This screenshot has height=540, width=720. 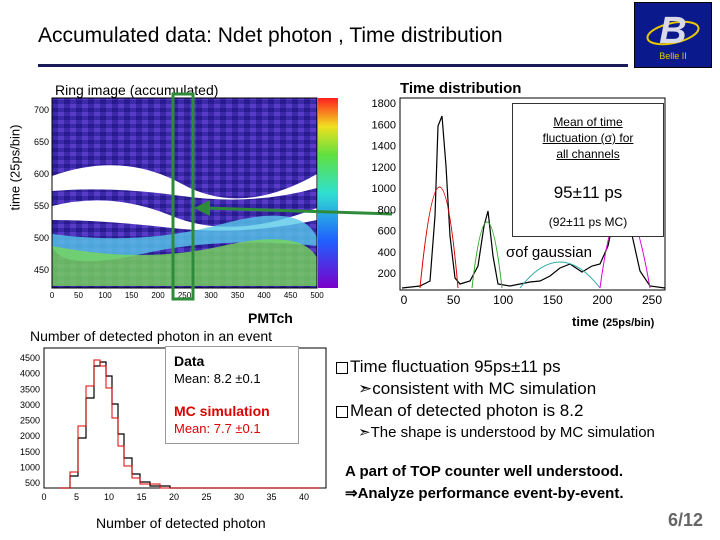 What do you see at coordinates (222, 411) in the screenshot?
I see `legend-mc-label: MC simulation` at bounding box center [222, 411].